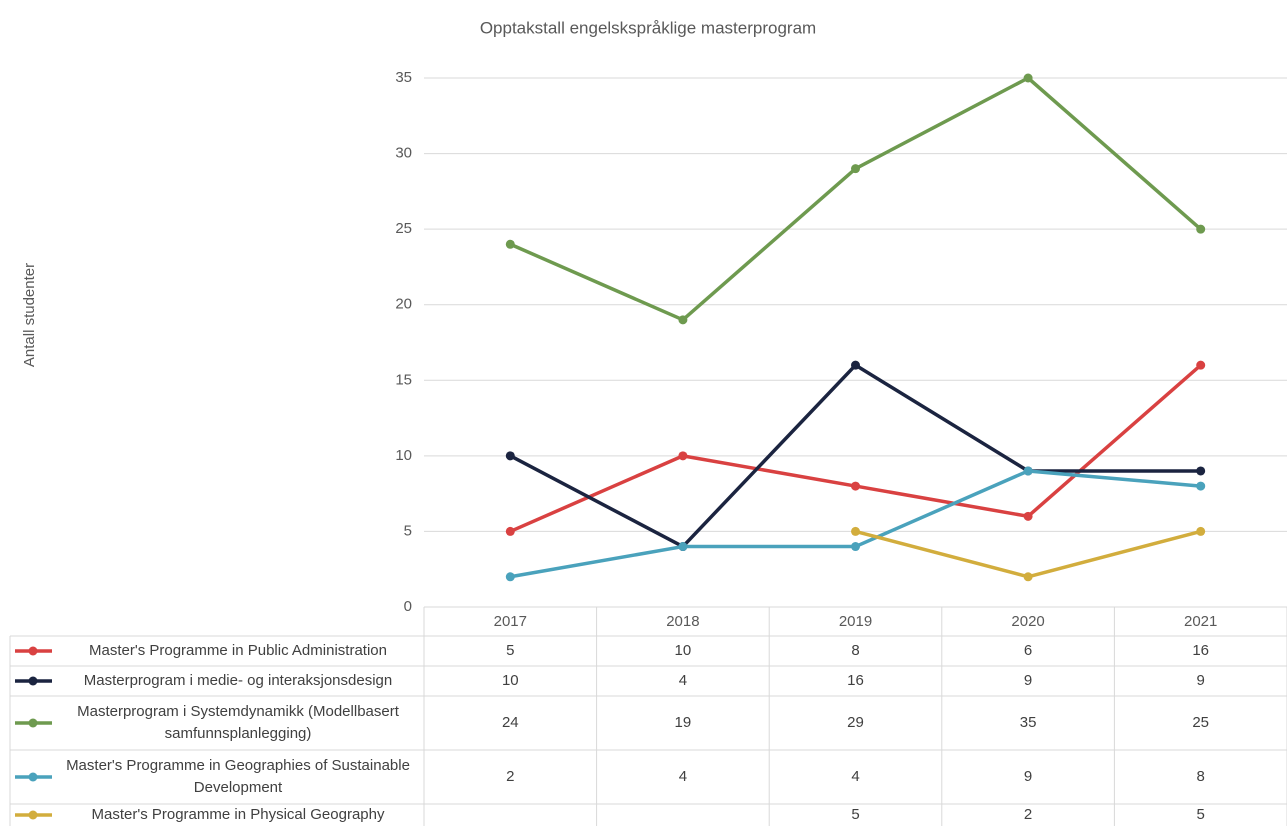 The width and height of the screenshot is (1287, 826). Describe the element at coordinates (29, 315) in the screenshot. I see `y-axis-label: Antall studenter` at that location.